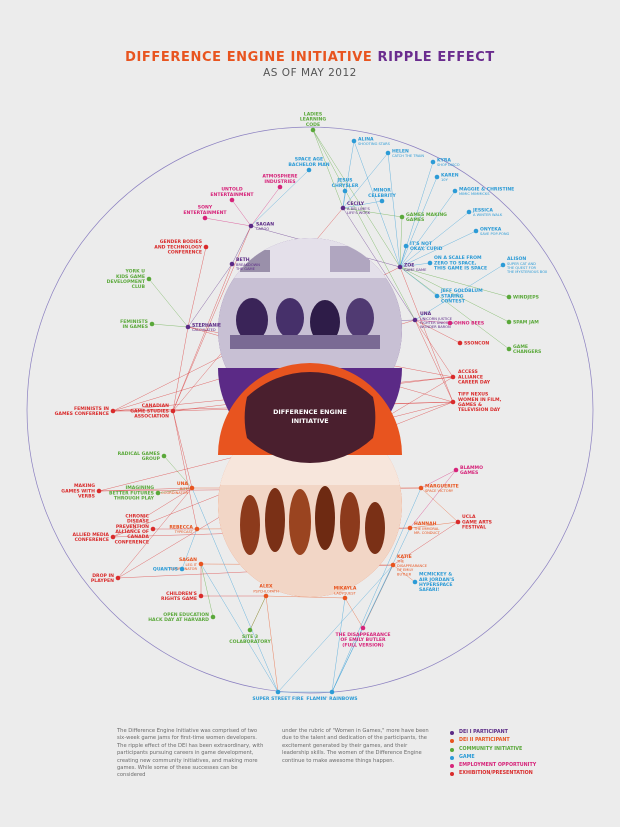  Describe the element at coordinates (362, 204) in the screenshot. I see `edge-minor-cecily` at that location.